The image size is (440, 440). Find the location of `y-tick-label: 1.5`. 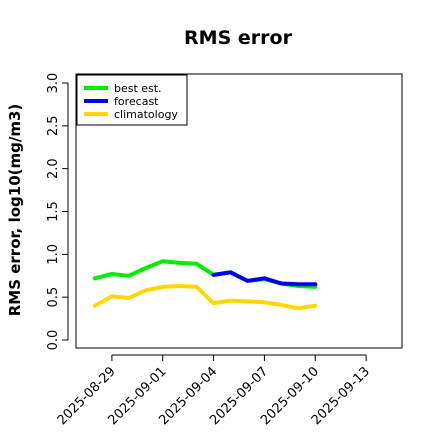

y-tick-label: 1.5 is located at coordinates (53, 211).